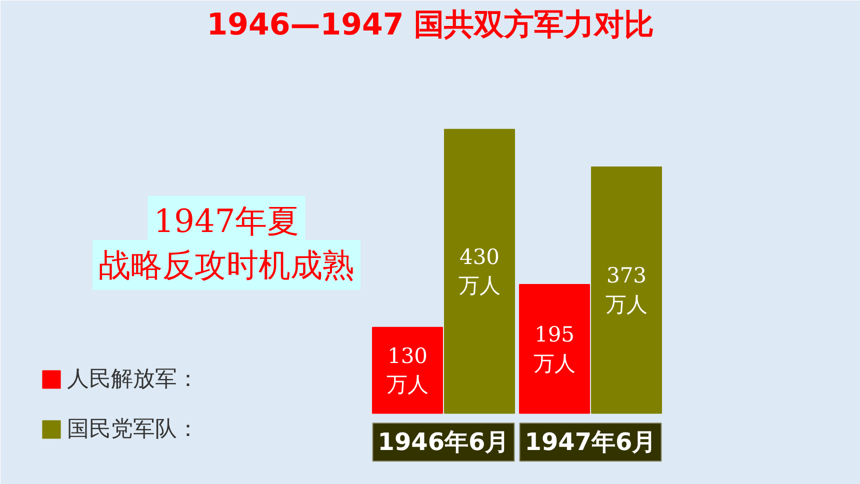  What do you see at coordinates (227, 221) in the screenshot?
I see `text: 1947年夏` at bounding box center [227, 221].